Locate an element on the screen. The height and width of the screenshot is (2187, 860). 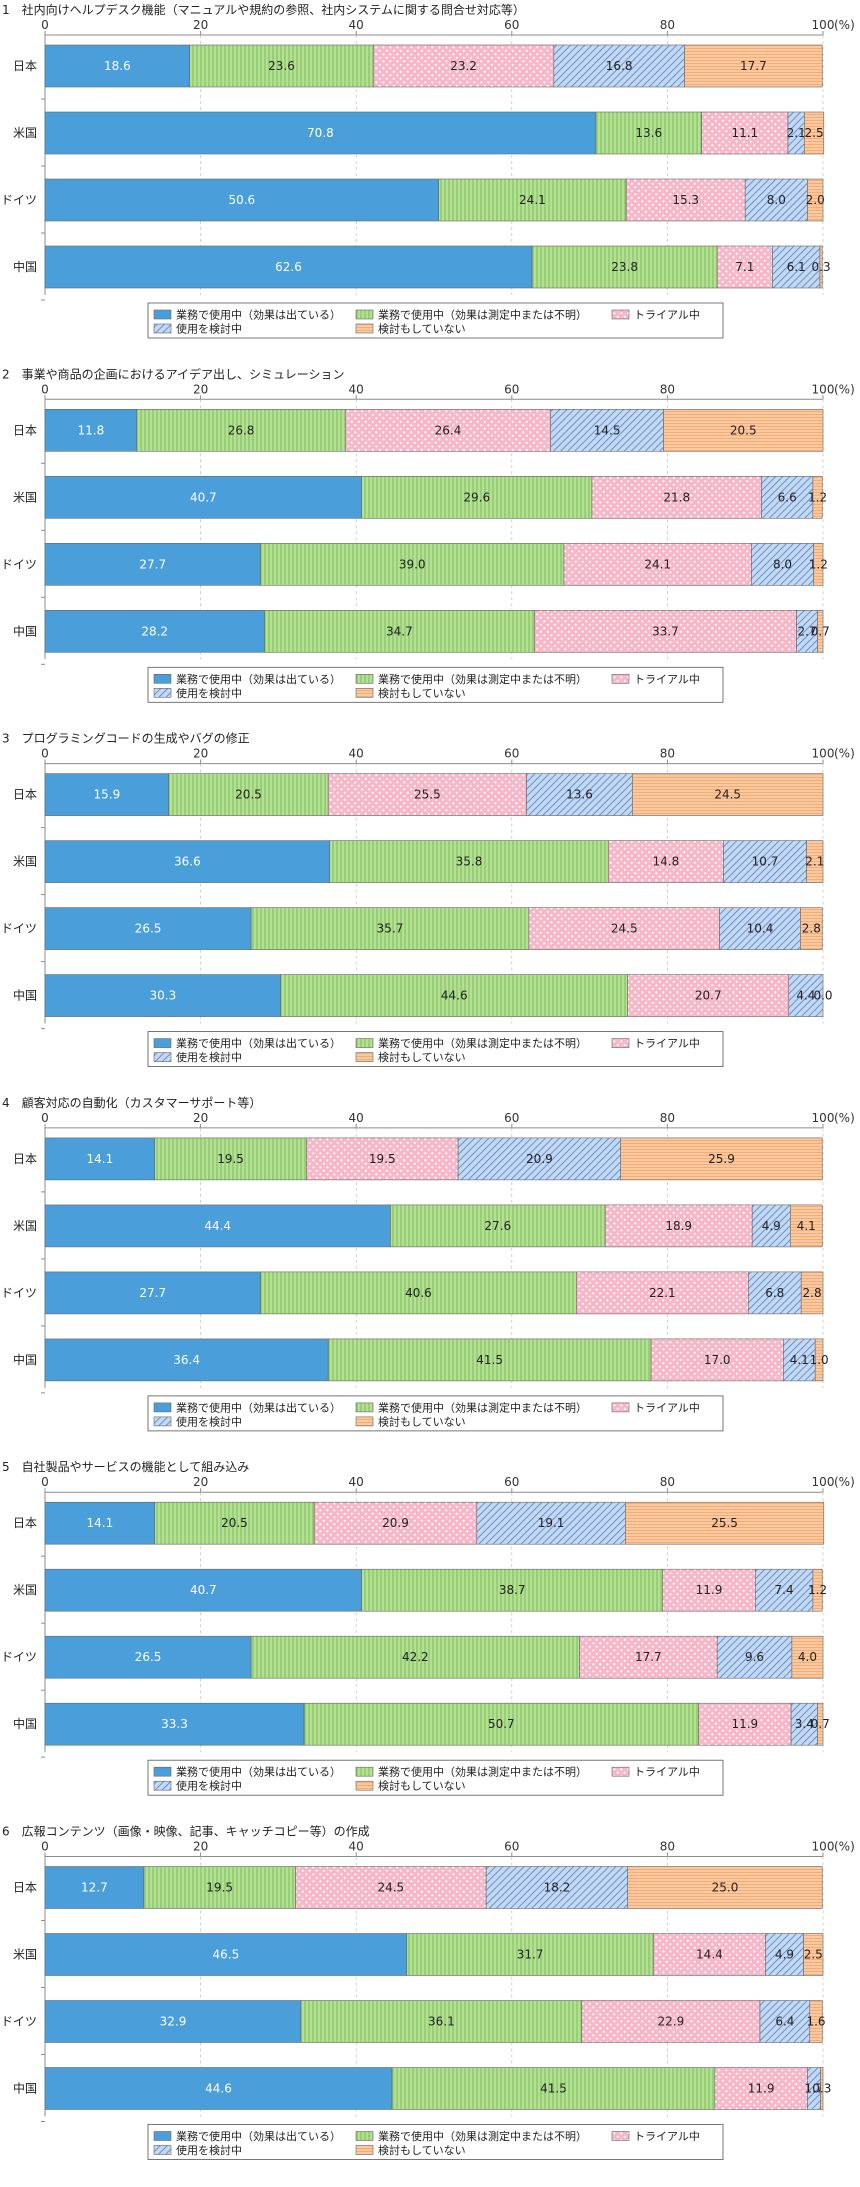
data-label-germany-not-considering: 4.0 is located at coordinates (807, 1657).